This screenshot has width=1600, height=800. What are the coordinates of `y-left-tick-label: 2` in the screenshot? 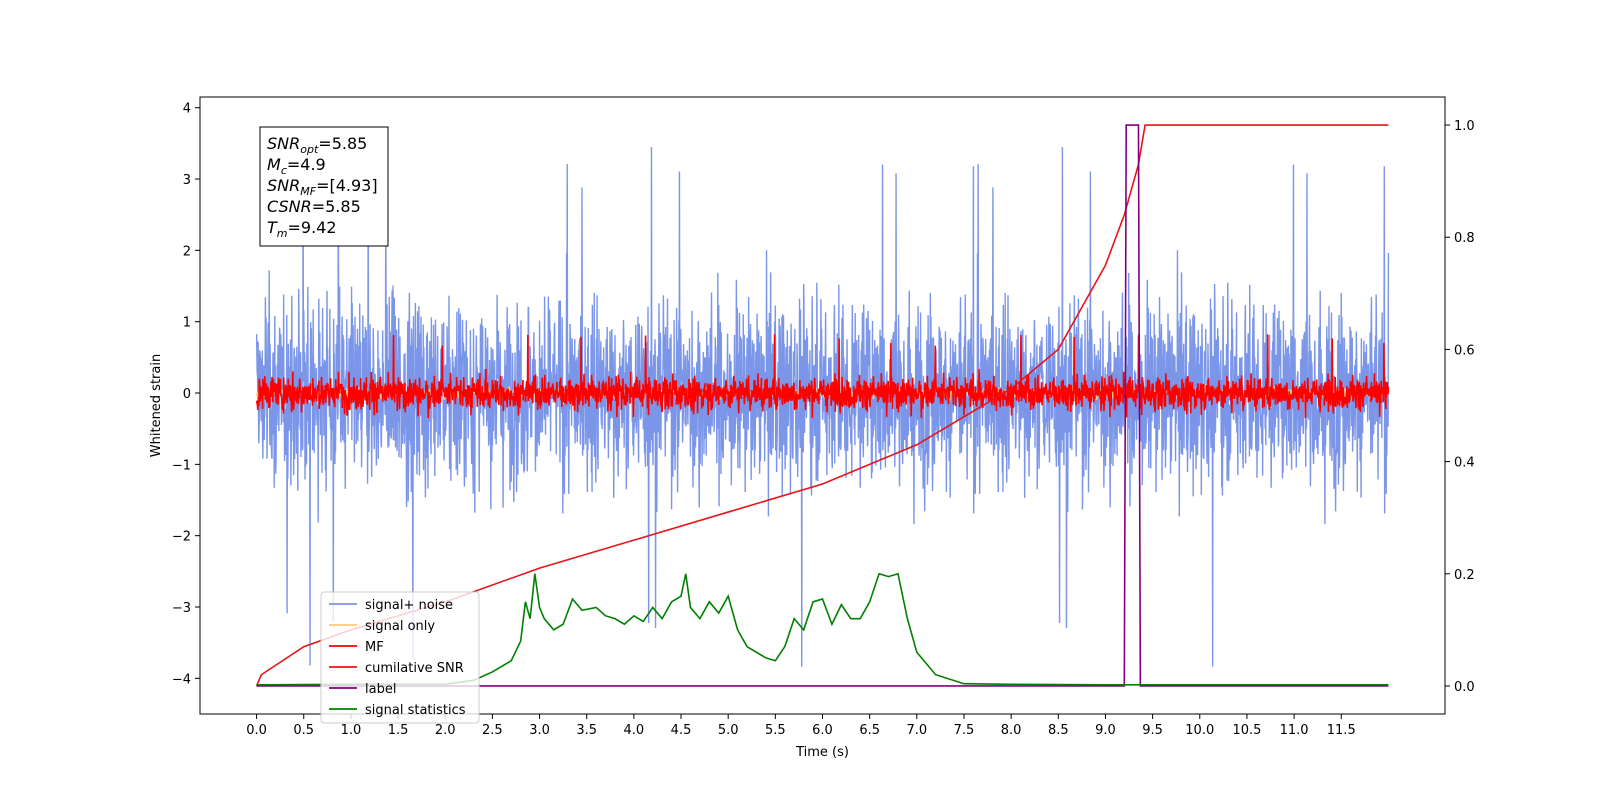 It's located at (187, 251).